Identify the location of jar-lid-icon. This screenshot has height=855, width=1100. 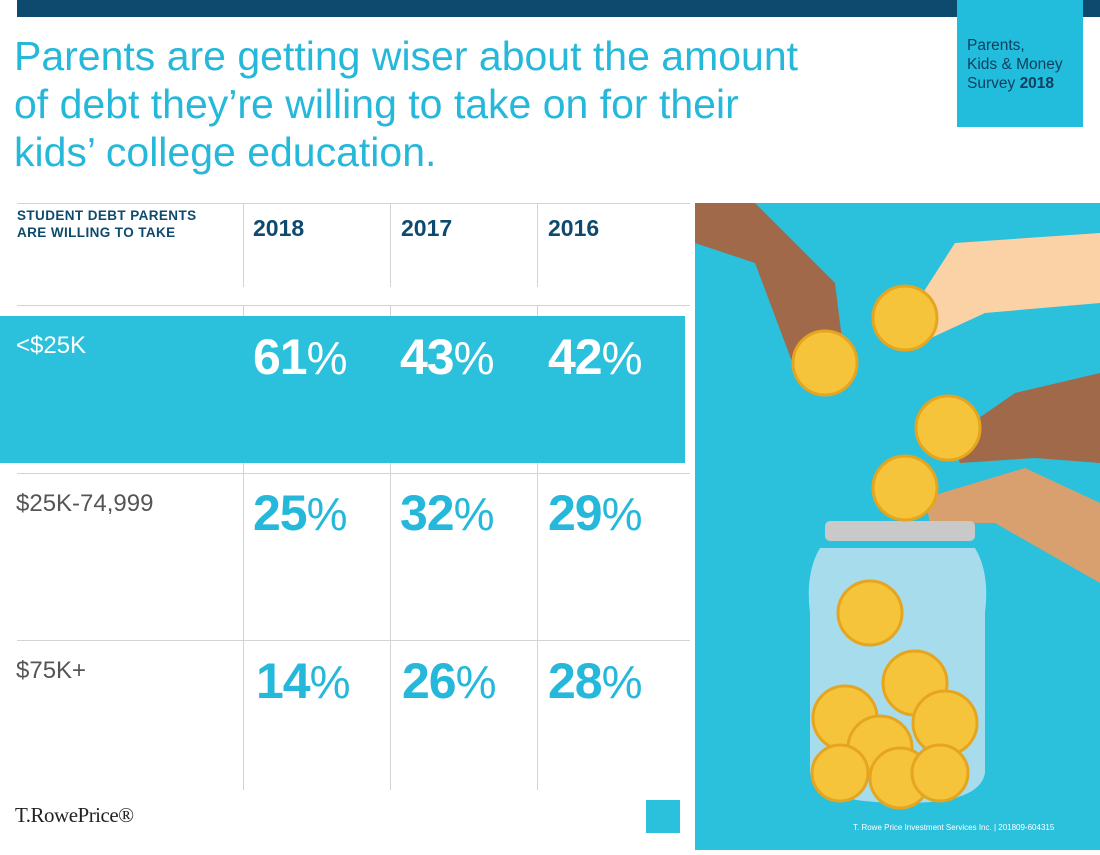
(900, 531).